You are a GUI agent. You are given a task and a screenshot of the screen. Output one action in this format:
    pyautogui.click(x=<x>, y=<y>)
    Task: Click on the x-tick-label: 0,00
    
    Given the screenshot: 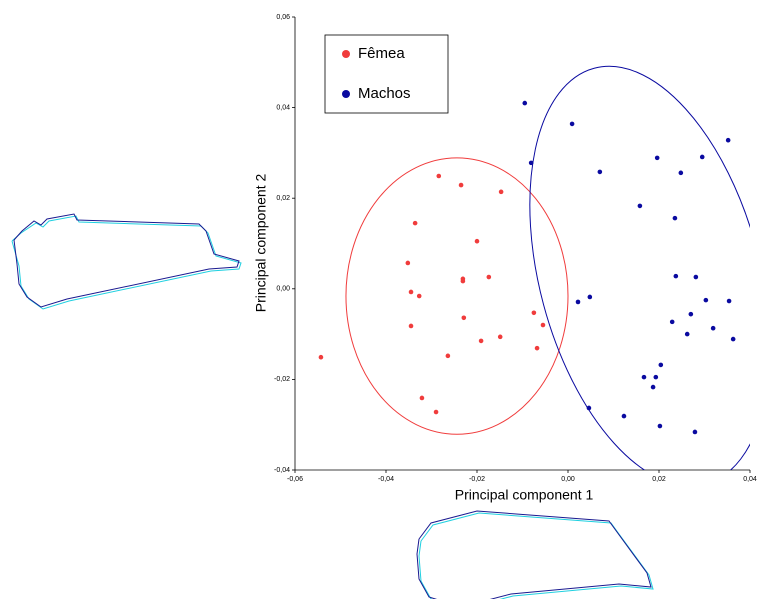 What is the action you would take?
    pyautogui.click(x=568, y=479)
    